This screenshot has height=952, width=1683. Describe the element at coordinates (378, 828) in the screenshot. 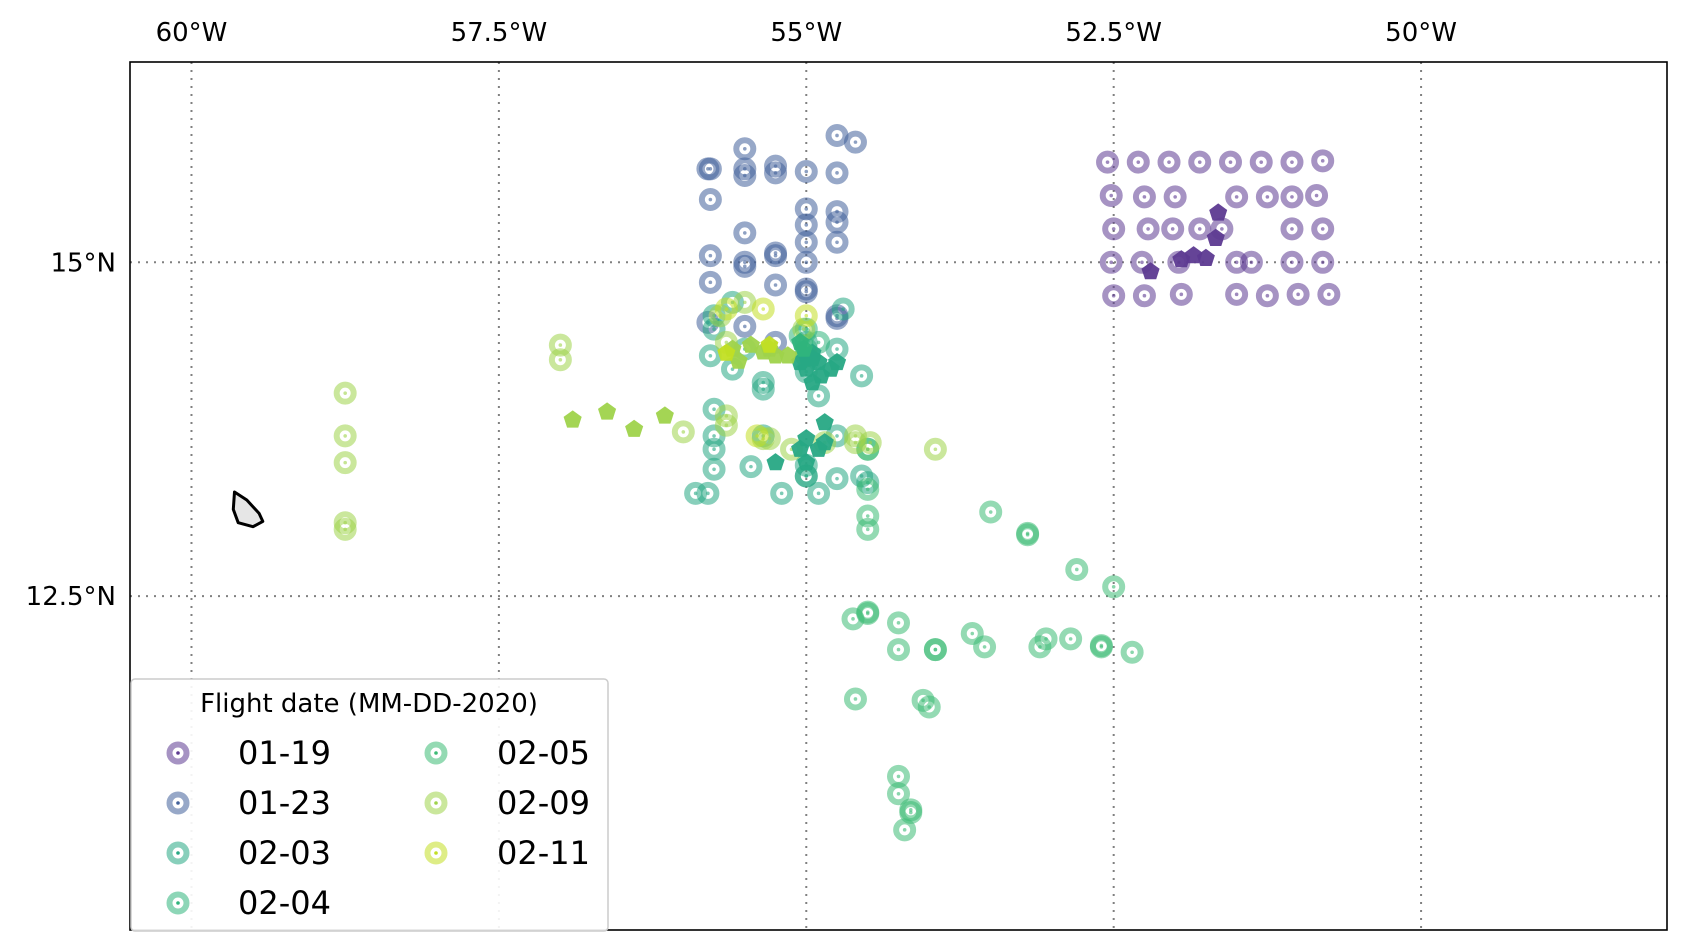

I see `legend-entries: 01-19 01-23 02-03 02-04 02-05 02-09 02-11` at that location.